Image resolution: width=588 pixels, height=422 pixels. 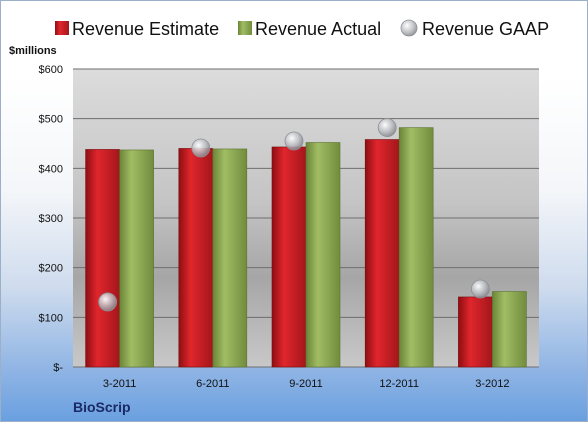 I want to click on x-tick-label: 3-2012, so click(x=492, y=384).